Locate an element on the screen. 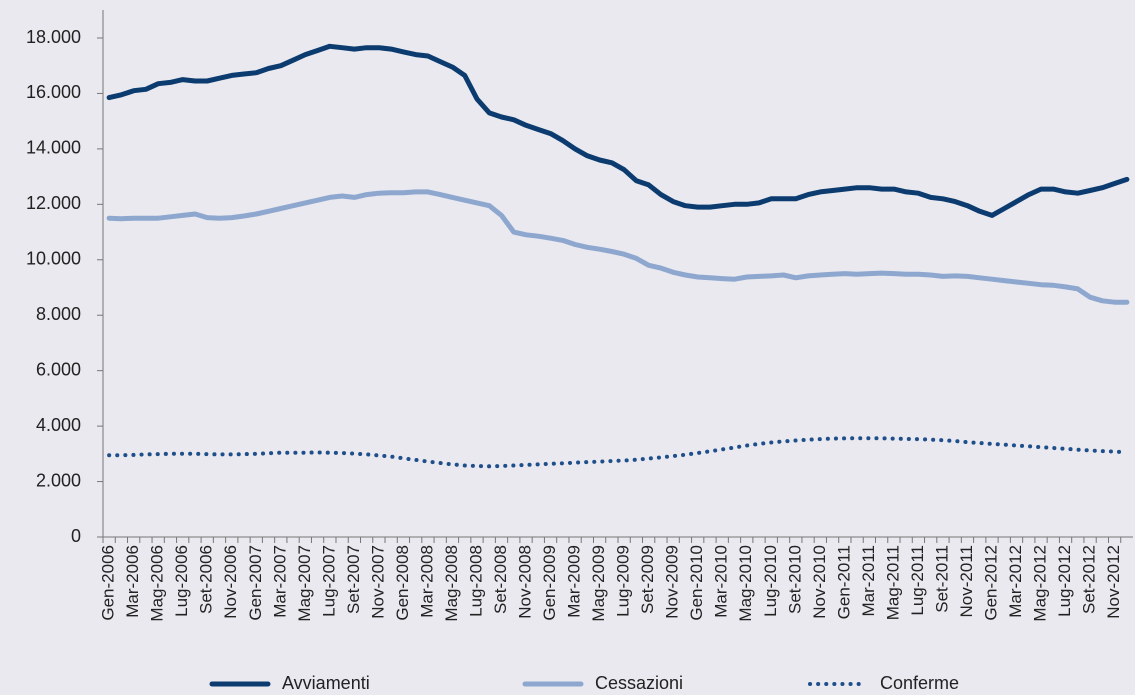 The image size is (1135, 695). x-tick-label: Mag-2007 is located at coordinates (304, 583).